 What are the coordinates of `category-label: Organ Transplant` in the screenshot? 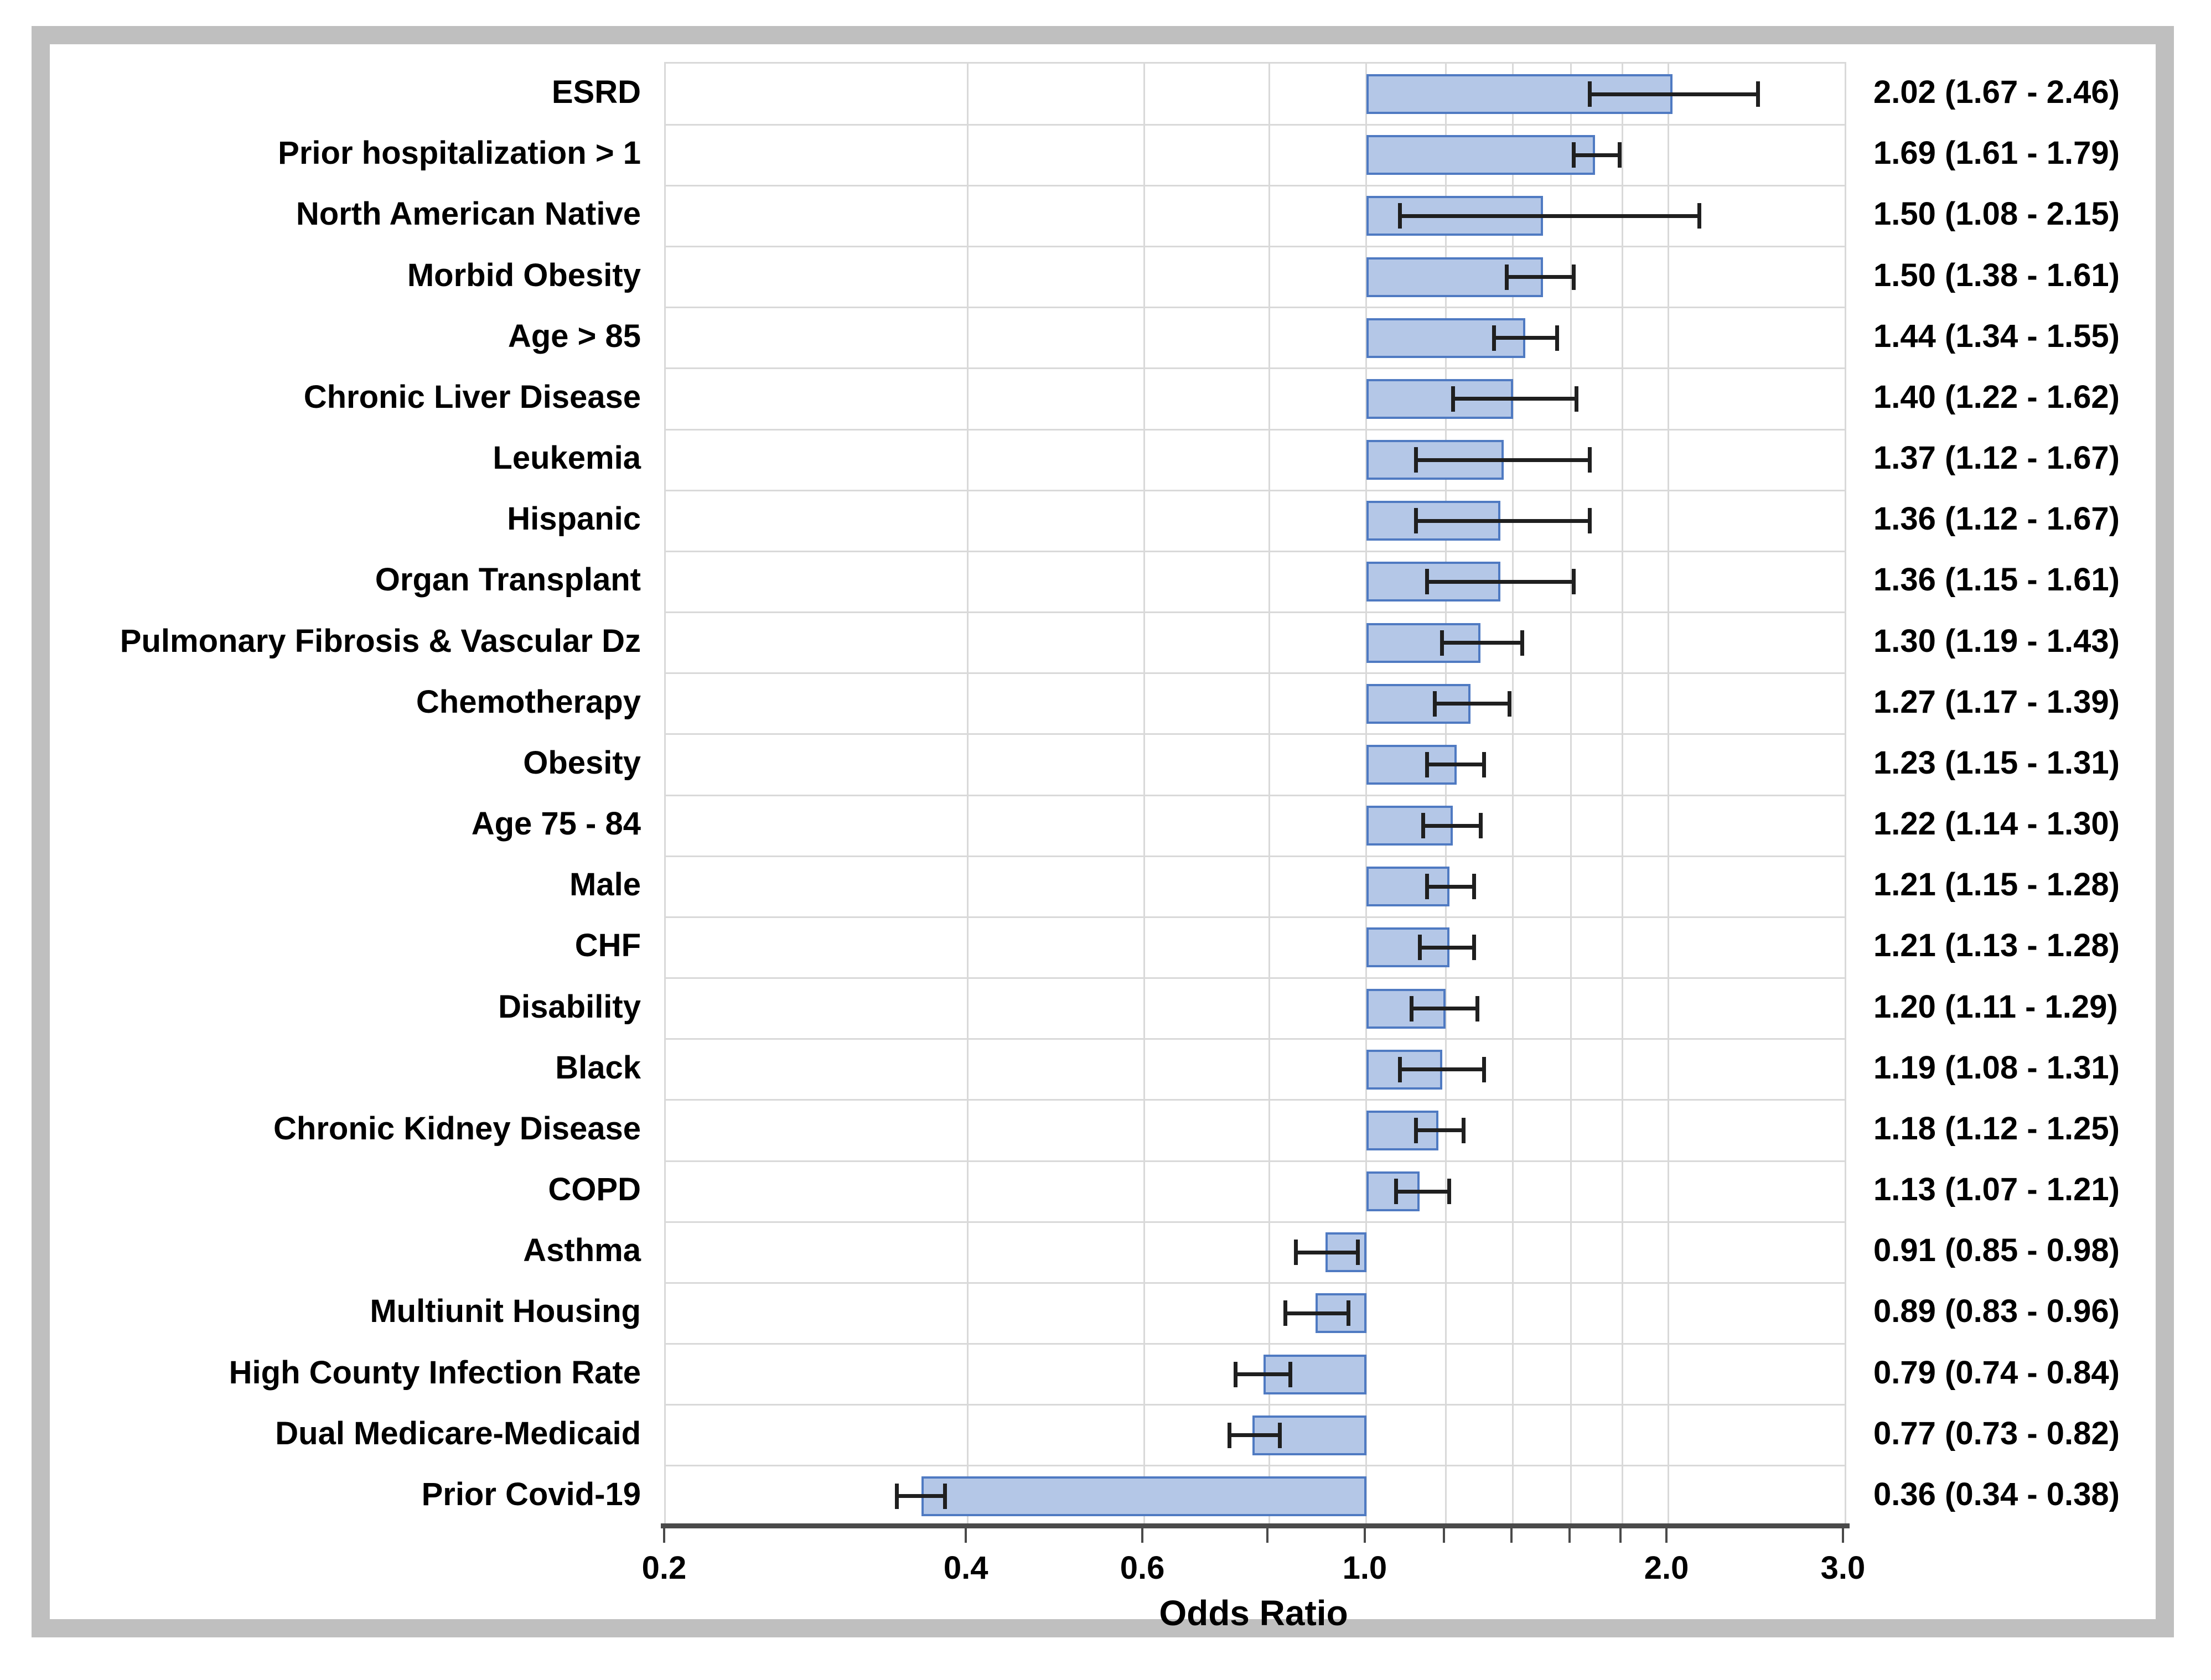 It's located at (508, 580).